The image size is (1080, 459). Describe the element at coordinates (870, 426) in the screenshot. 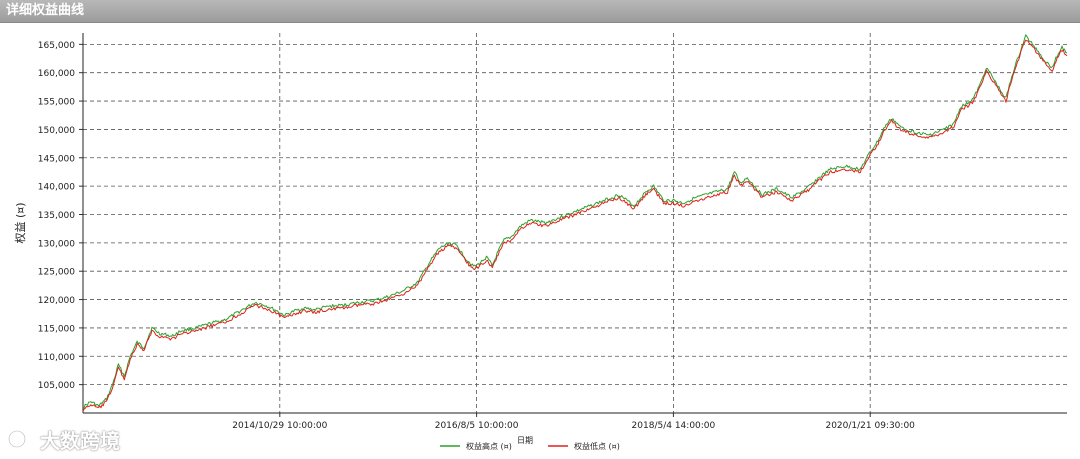

I see `x-tick-label: 2020/1/21 09:30:00` at that location.